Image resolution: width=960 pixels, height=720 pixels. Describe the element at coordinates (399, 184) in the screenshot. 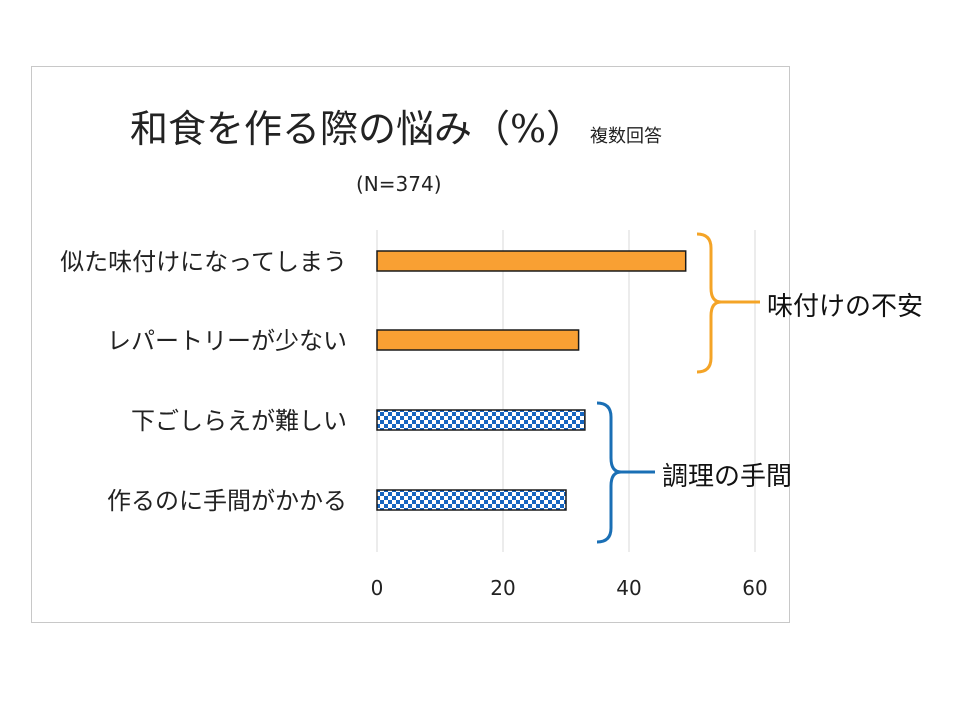

I see `sample-size-label: (N=374)` at that location.